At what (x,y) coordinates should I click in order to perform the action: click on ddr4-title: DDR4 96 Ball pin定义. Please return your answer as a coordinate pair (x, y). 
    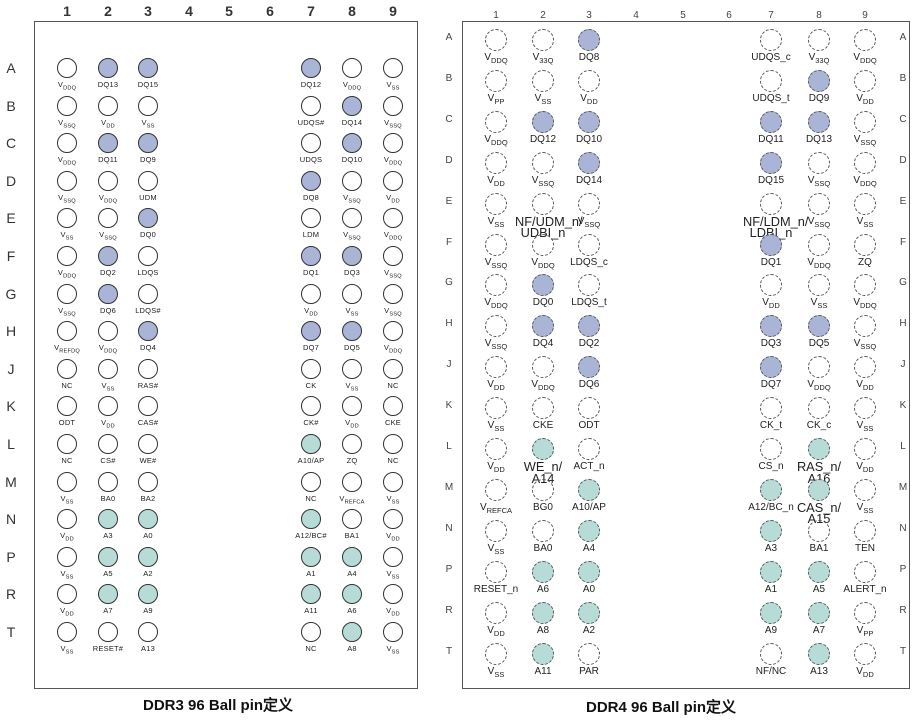
    Looking at the image, I should click on (661, 707).